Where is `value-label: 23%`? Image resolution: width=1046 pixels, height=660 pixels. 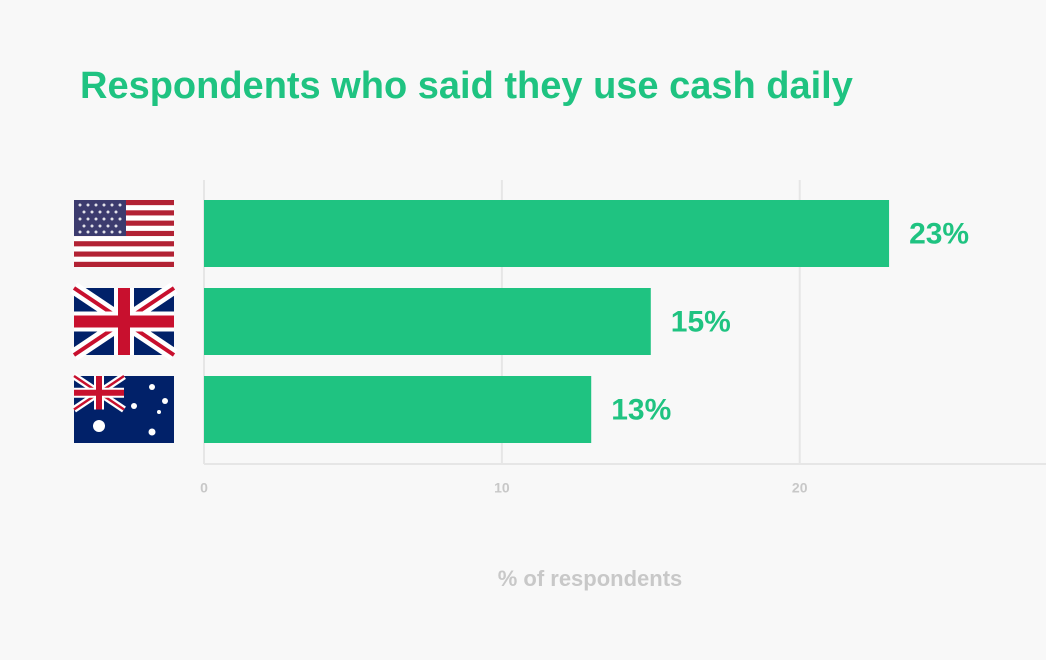
value-label: 23% is located at coordinates (939, 233).